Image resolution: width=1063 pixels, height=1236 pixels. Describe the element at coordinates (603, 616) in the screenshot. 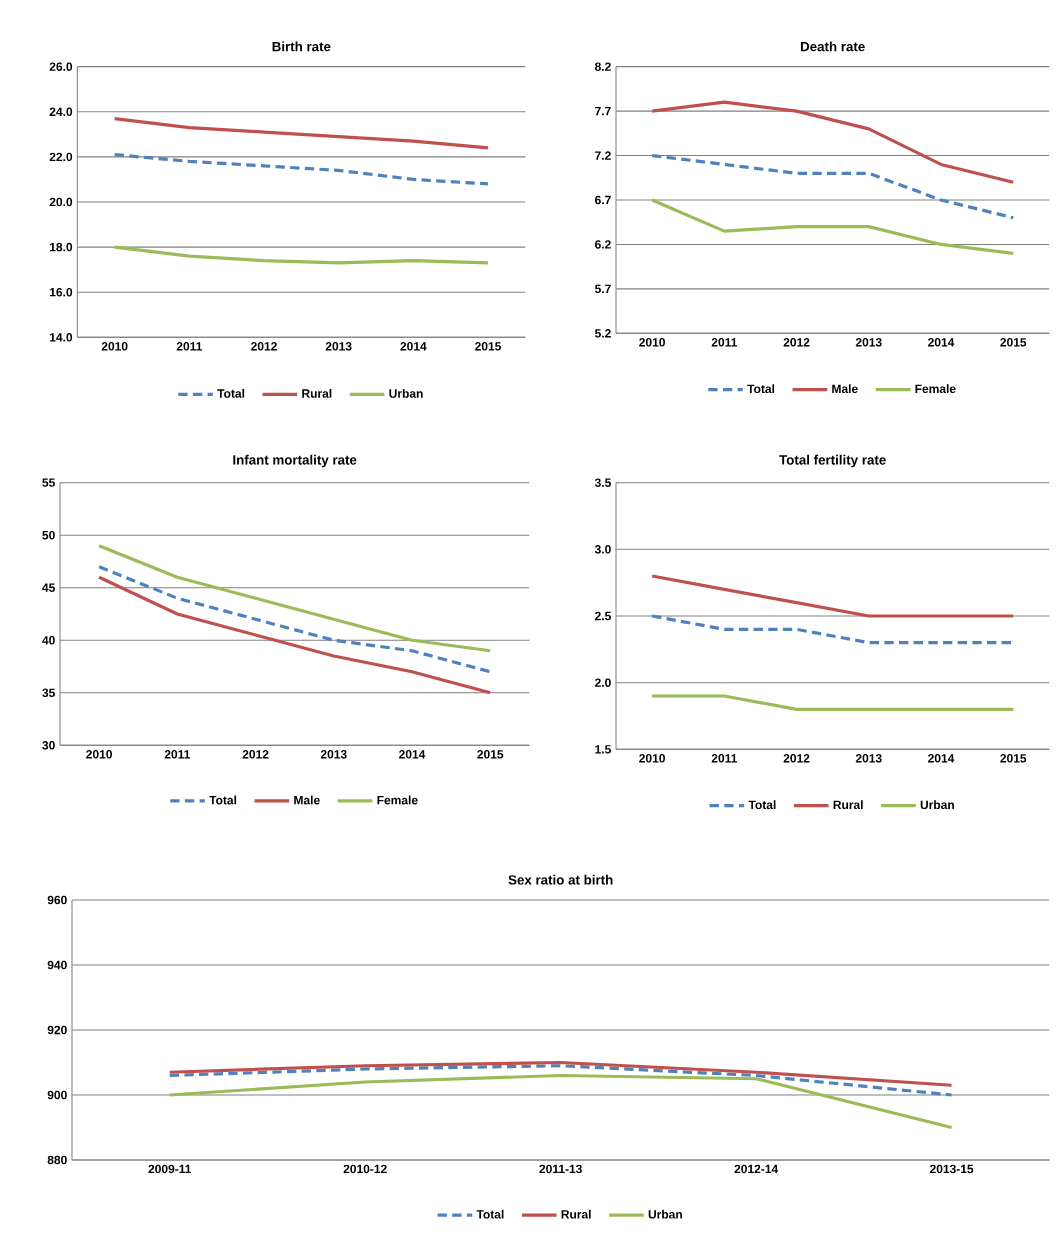

I see `y-tick-label: 2.5` at that location.